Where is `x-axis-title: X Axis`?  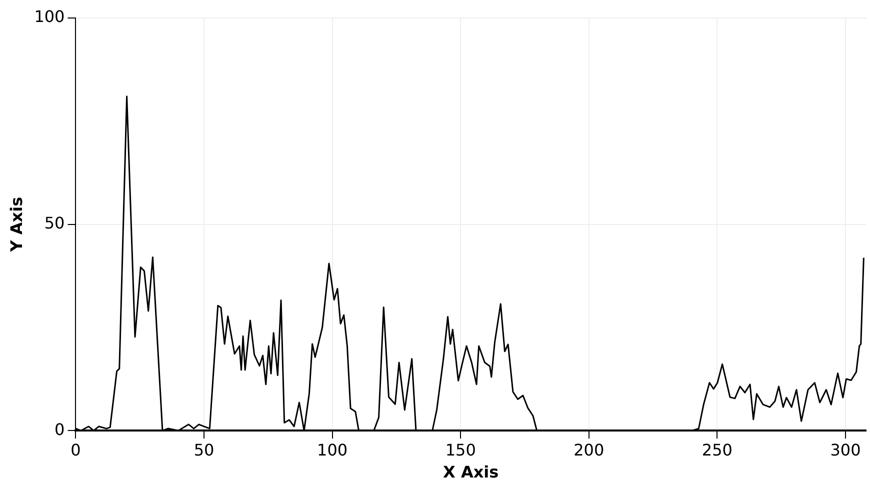
x-axis-title: X Axis is located at coordinates (471, 472).